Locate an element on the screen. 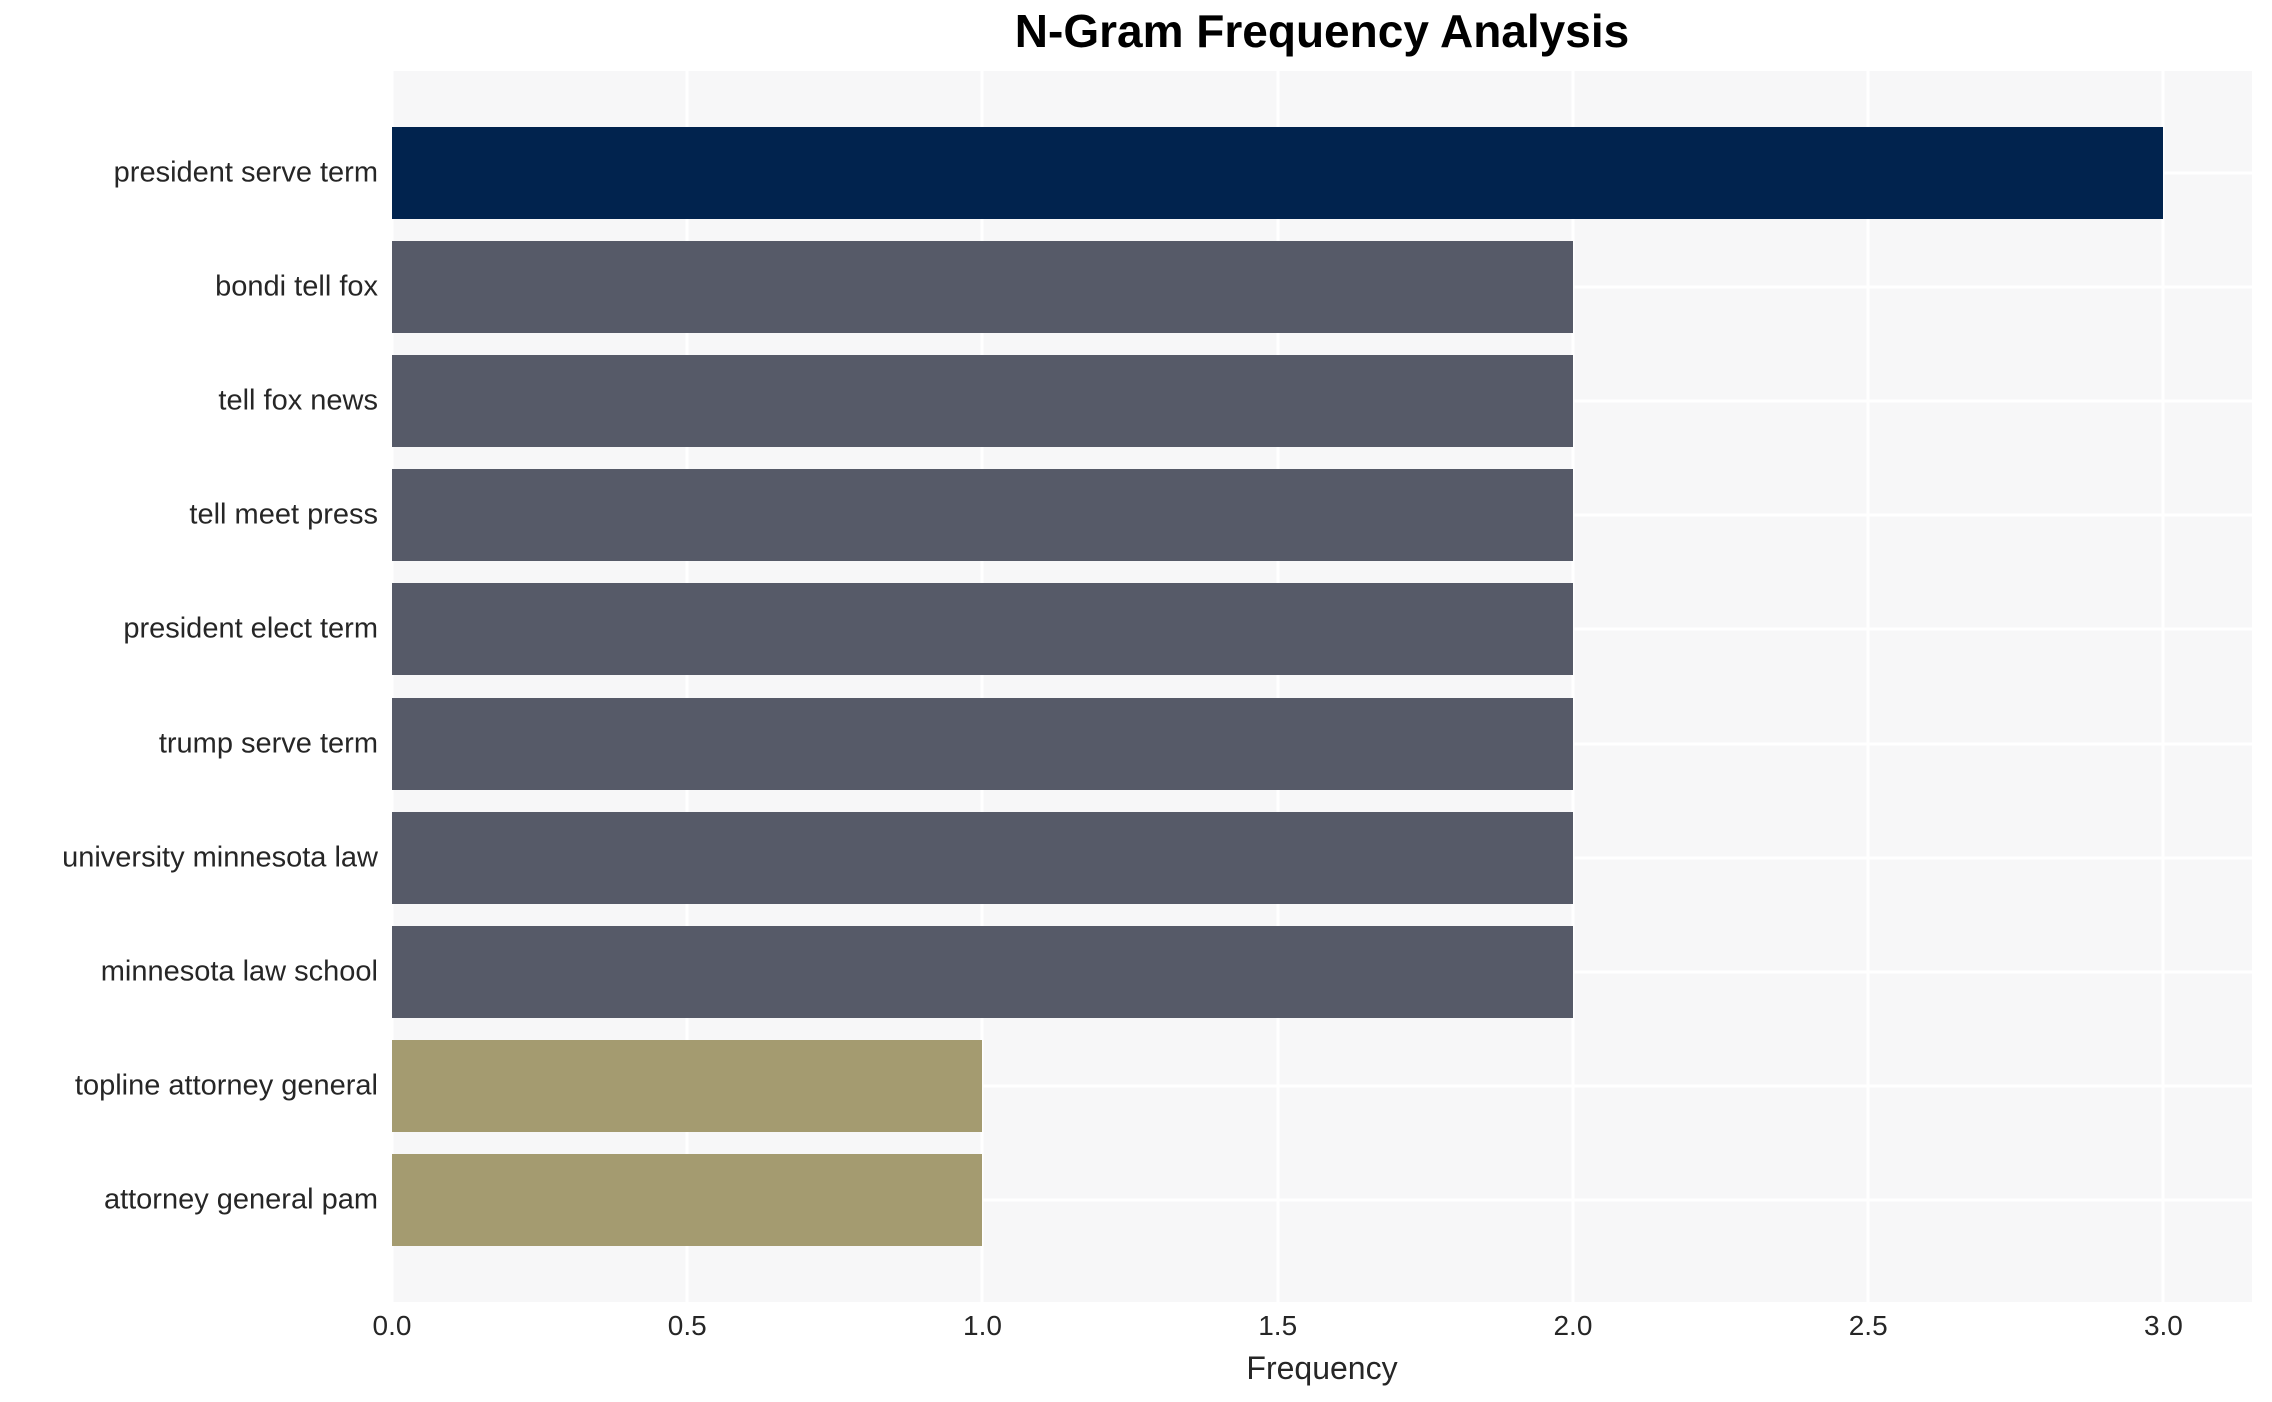  y-tick-label-tell-fox-news: tell fox news is located at coordinates (298, 400).